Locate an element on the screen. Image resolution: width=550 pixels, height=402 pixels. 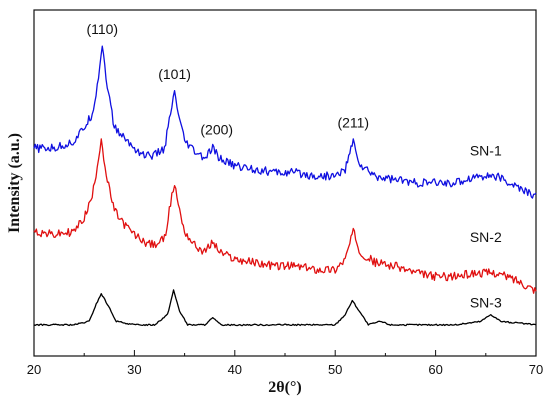
peak-label: (200) is located at coordinates (216, 130).